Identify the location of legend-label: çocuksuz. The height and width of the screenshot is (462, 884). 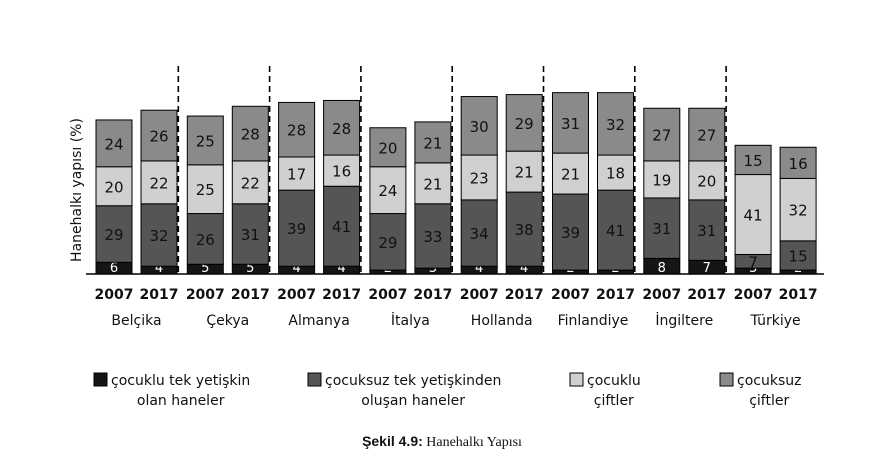
(769, 381).